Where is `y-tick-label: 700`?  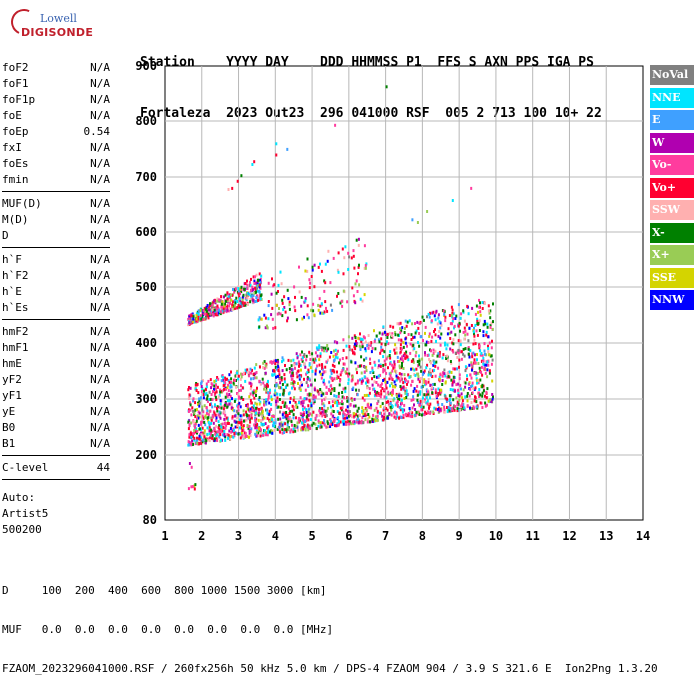 y-tick-label: 700 is located at coordinates (146, 177).